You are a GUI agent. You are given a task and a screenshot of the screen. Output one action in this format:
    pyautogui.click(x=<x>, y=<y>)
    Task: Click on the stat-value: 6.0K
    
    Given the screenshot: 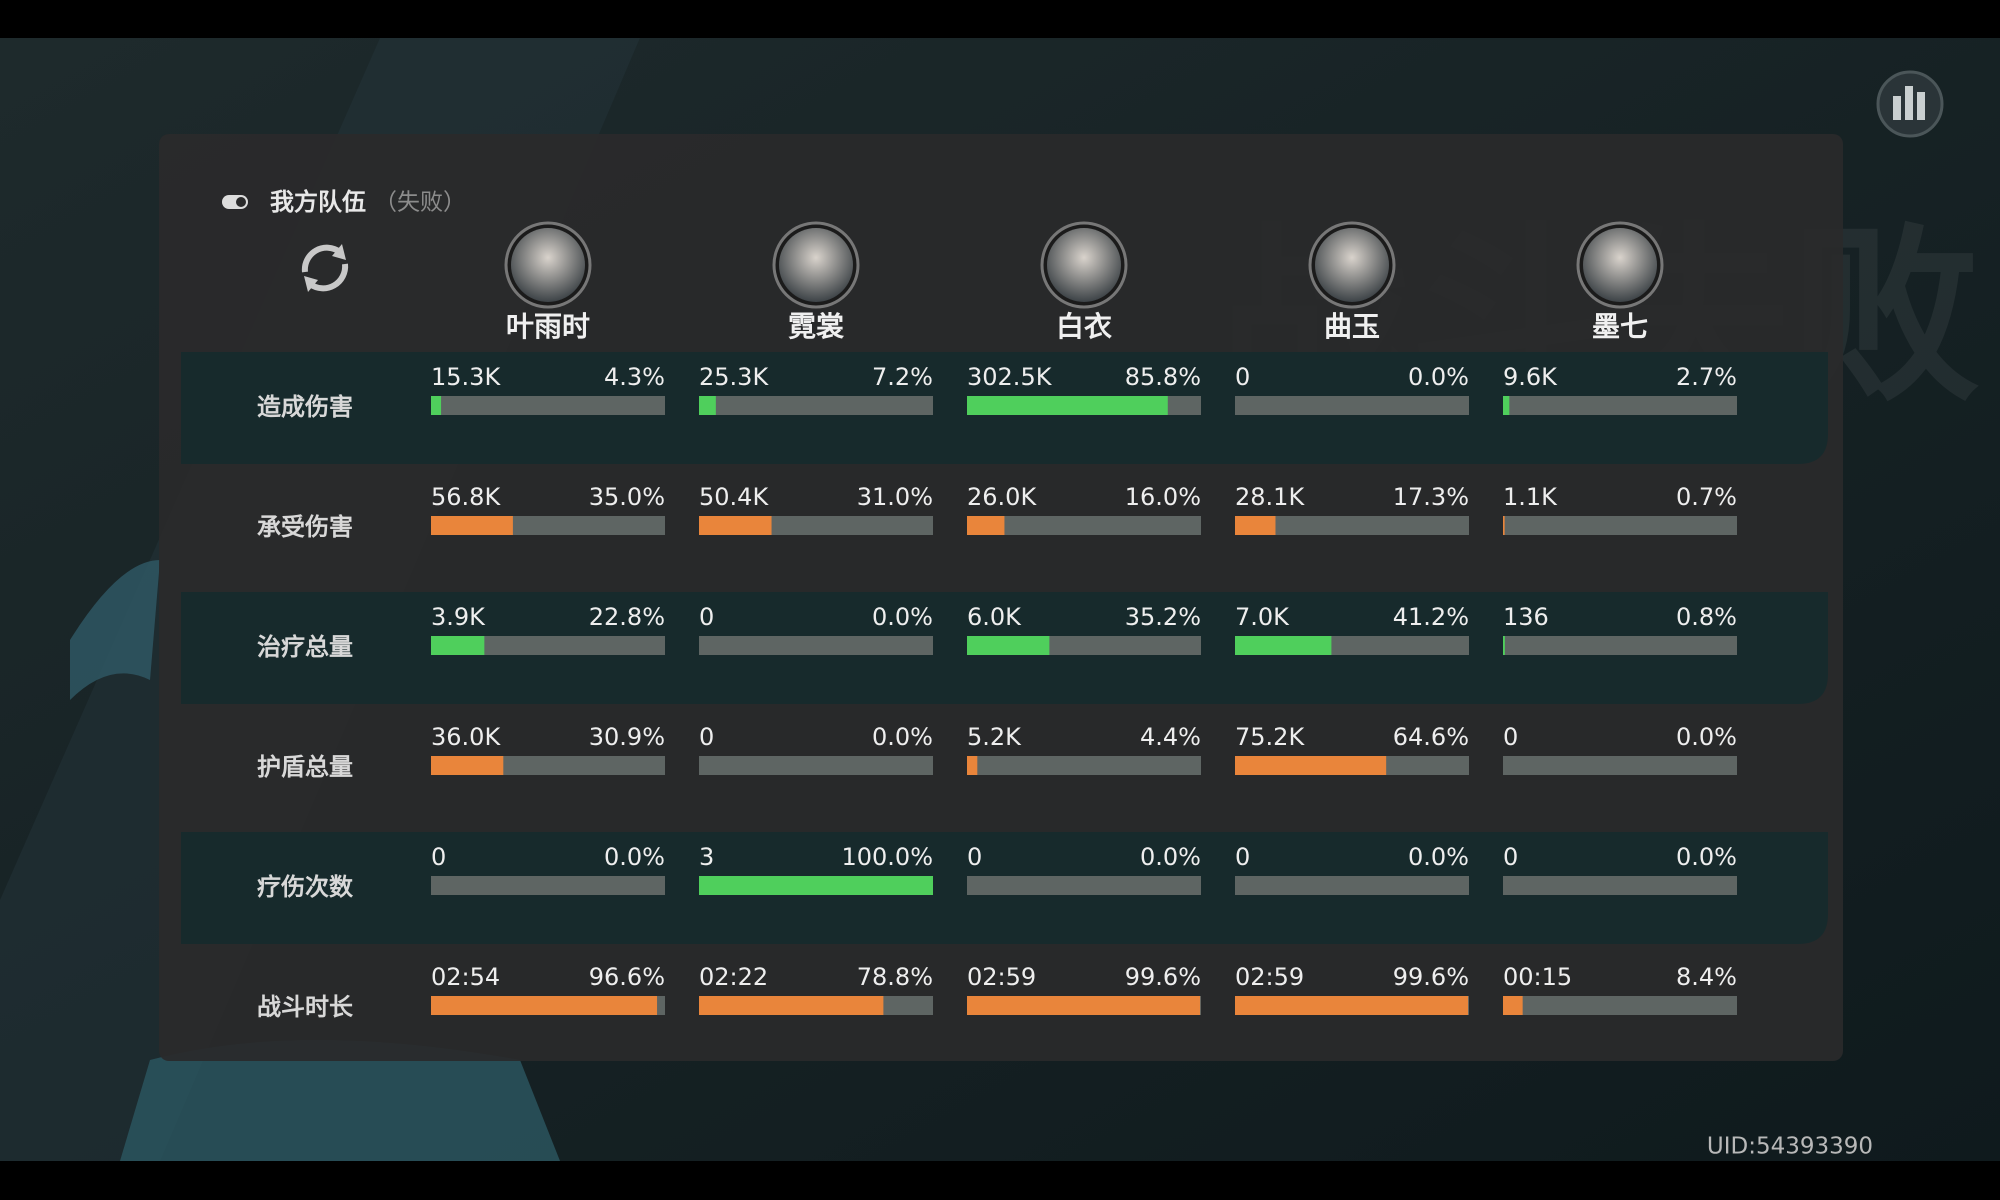 What is the action you would take?
    pyautogui.click(x=994, y=617)
    